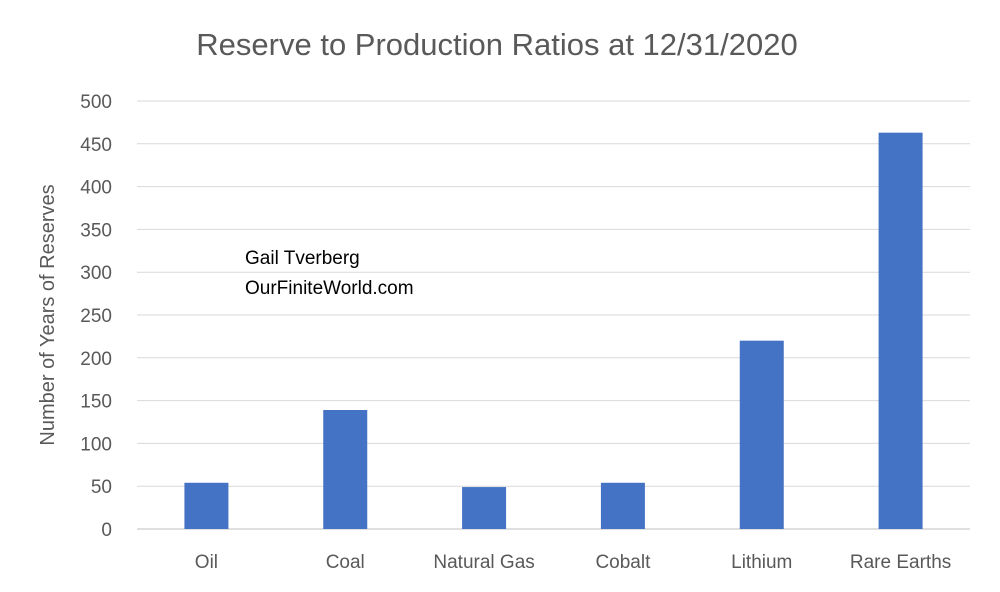  I want to click on y-tick-label: 250, so click(96, 316).